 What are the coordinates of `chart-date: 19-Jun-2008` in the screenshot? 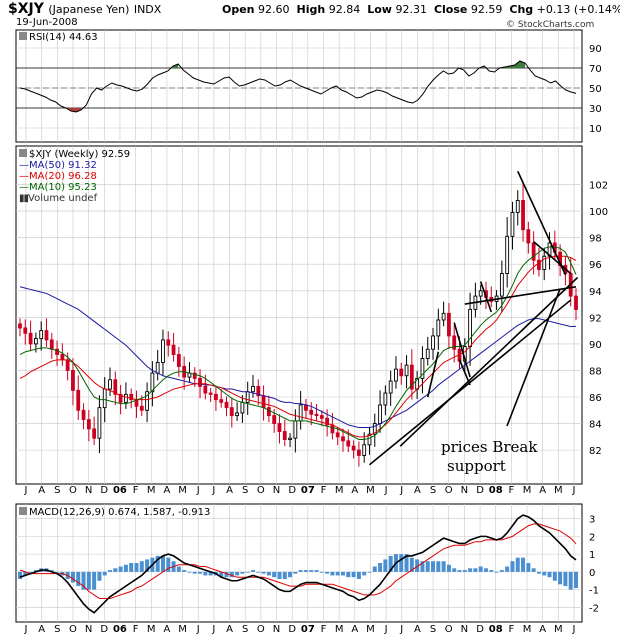 It's located at (47, 22).